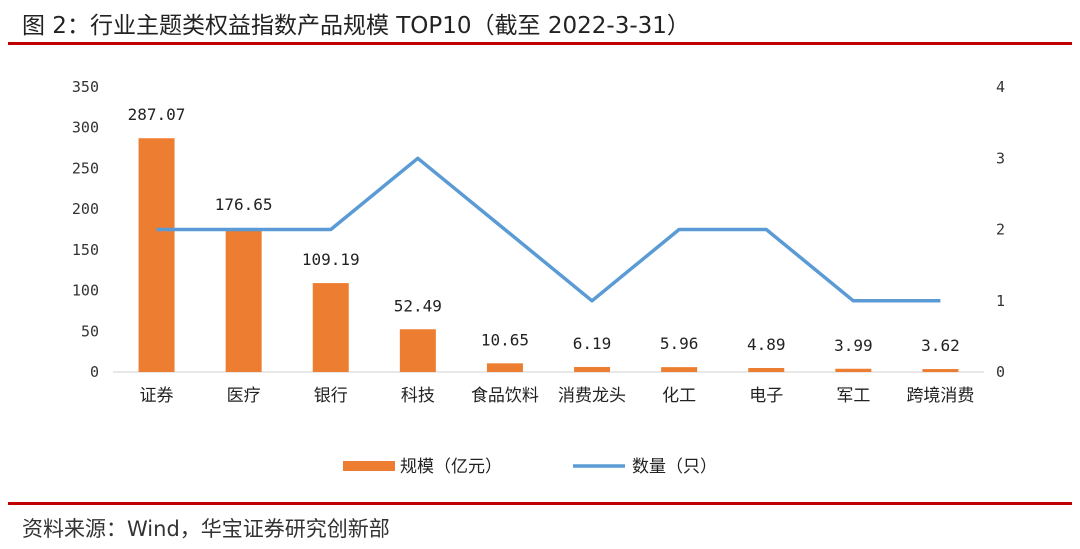  I want to click on category-label: 银行, so click(331, 396).